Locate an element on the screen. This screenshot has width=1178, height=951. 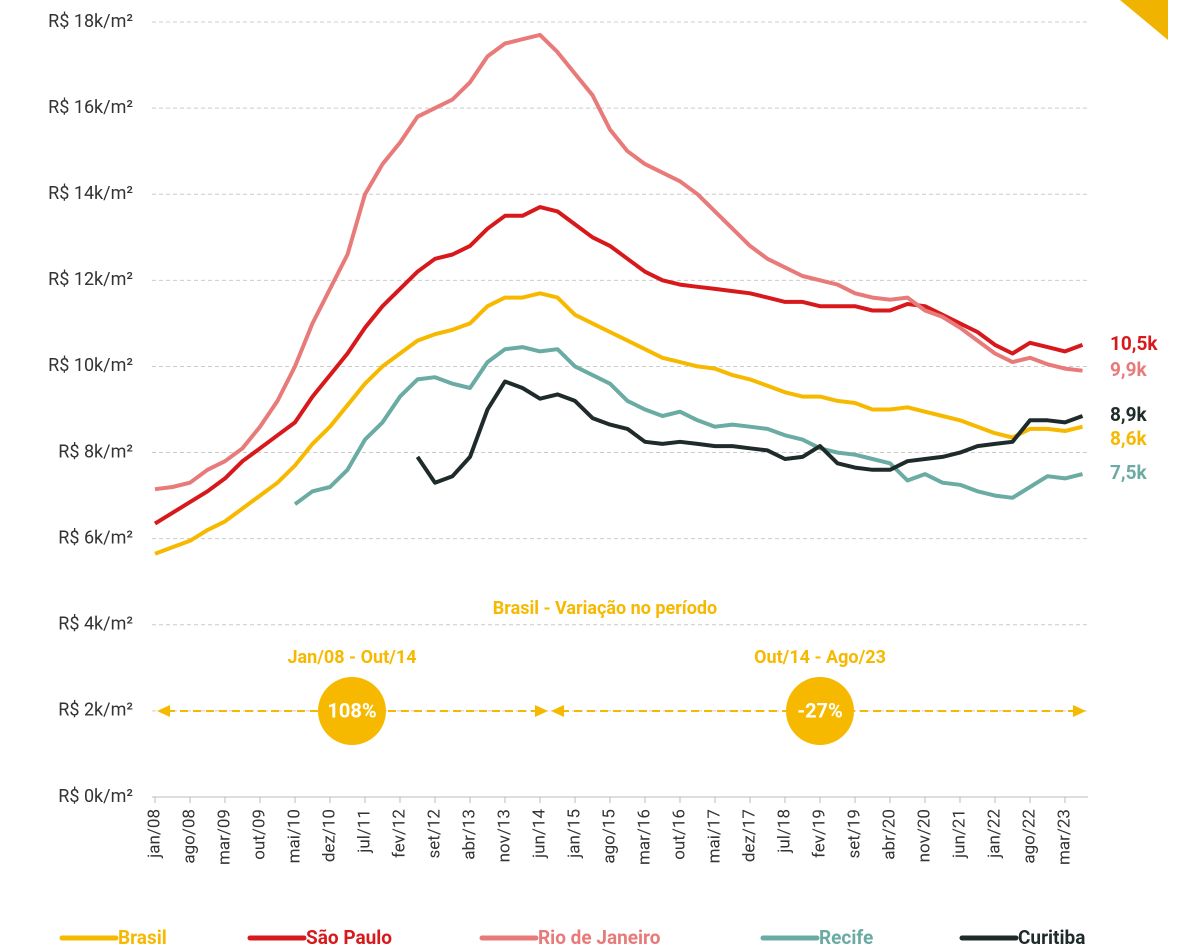
x-tick-label: mai/10 is located at coordinates (294, 836).